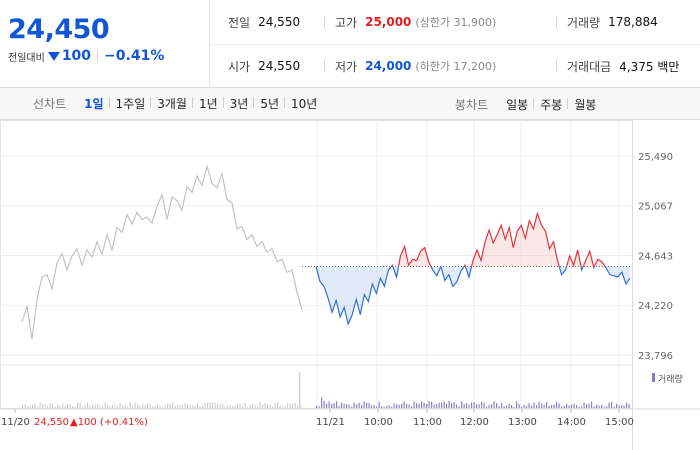  What do you see at coordinates (649, 66) in the screenshot?
I see `amount-value: 4,375 백만` at bounding box center [649, 66].